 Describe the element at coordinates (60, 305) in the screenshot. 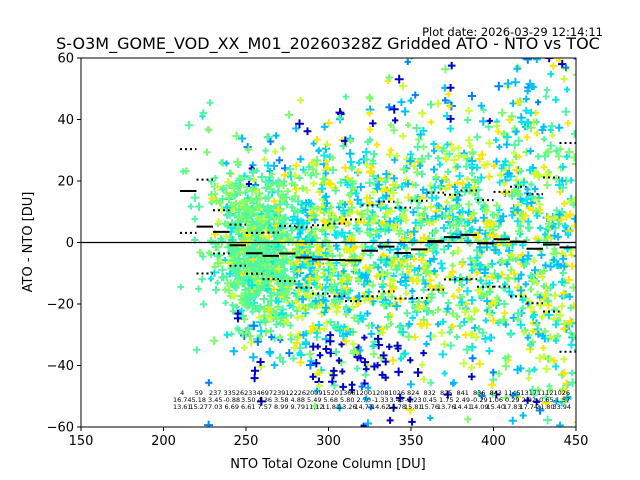

I see `y-tick-label: −20` at that location.